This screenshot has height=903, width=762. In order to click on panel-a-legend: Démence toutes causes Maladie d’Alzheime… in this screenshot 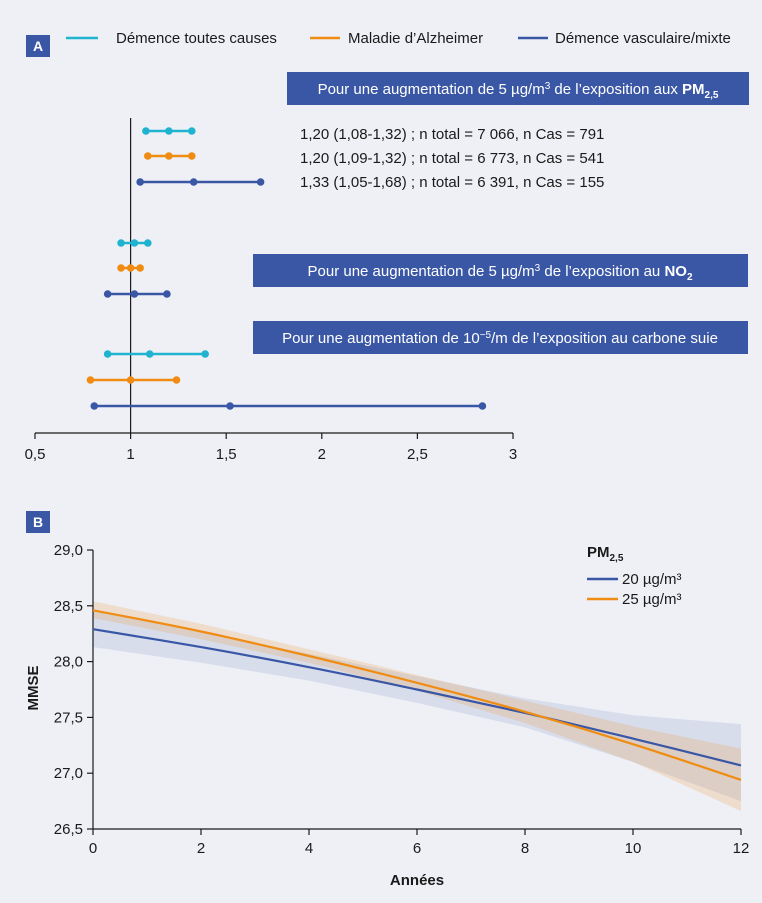, I will do `click(398, 38)`.